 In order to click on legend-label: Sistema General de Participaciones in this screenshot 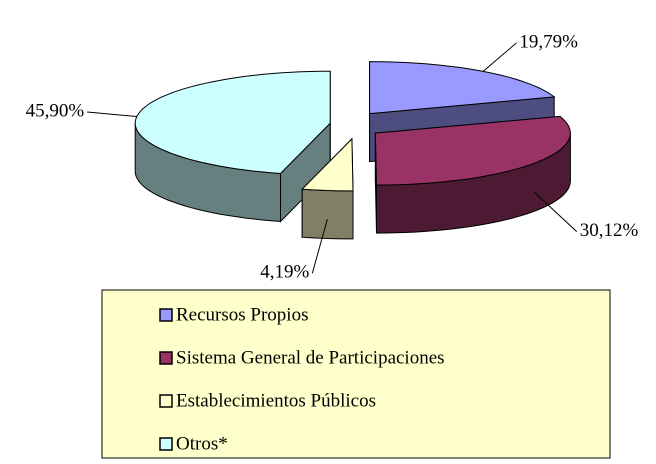, I will do `click(310, 357)`.